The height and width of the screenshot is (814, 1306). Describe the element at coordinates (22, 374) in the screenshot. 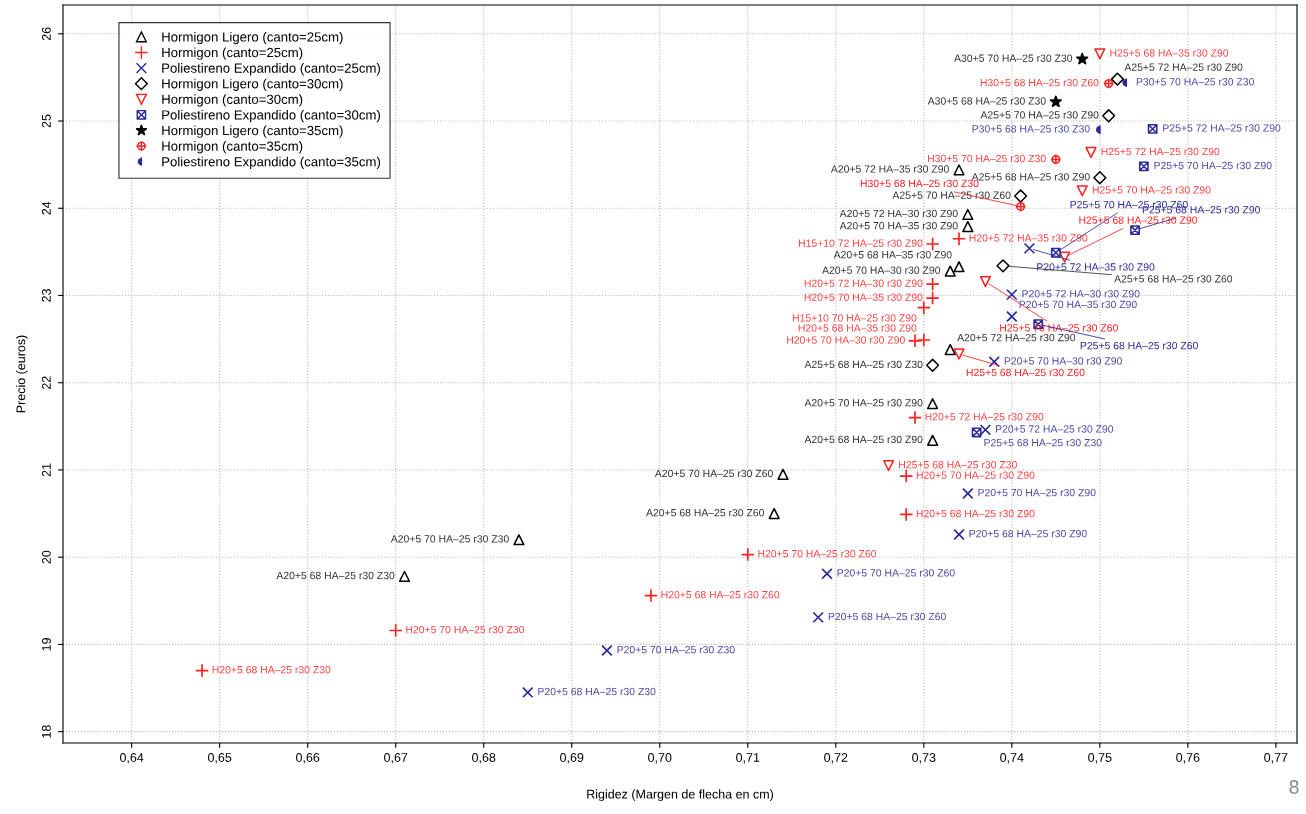

I see `y-axis-title: Precio (euros)` at that location.